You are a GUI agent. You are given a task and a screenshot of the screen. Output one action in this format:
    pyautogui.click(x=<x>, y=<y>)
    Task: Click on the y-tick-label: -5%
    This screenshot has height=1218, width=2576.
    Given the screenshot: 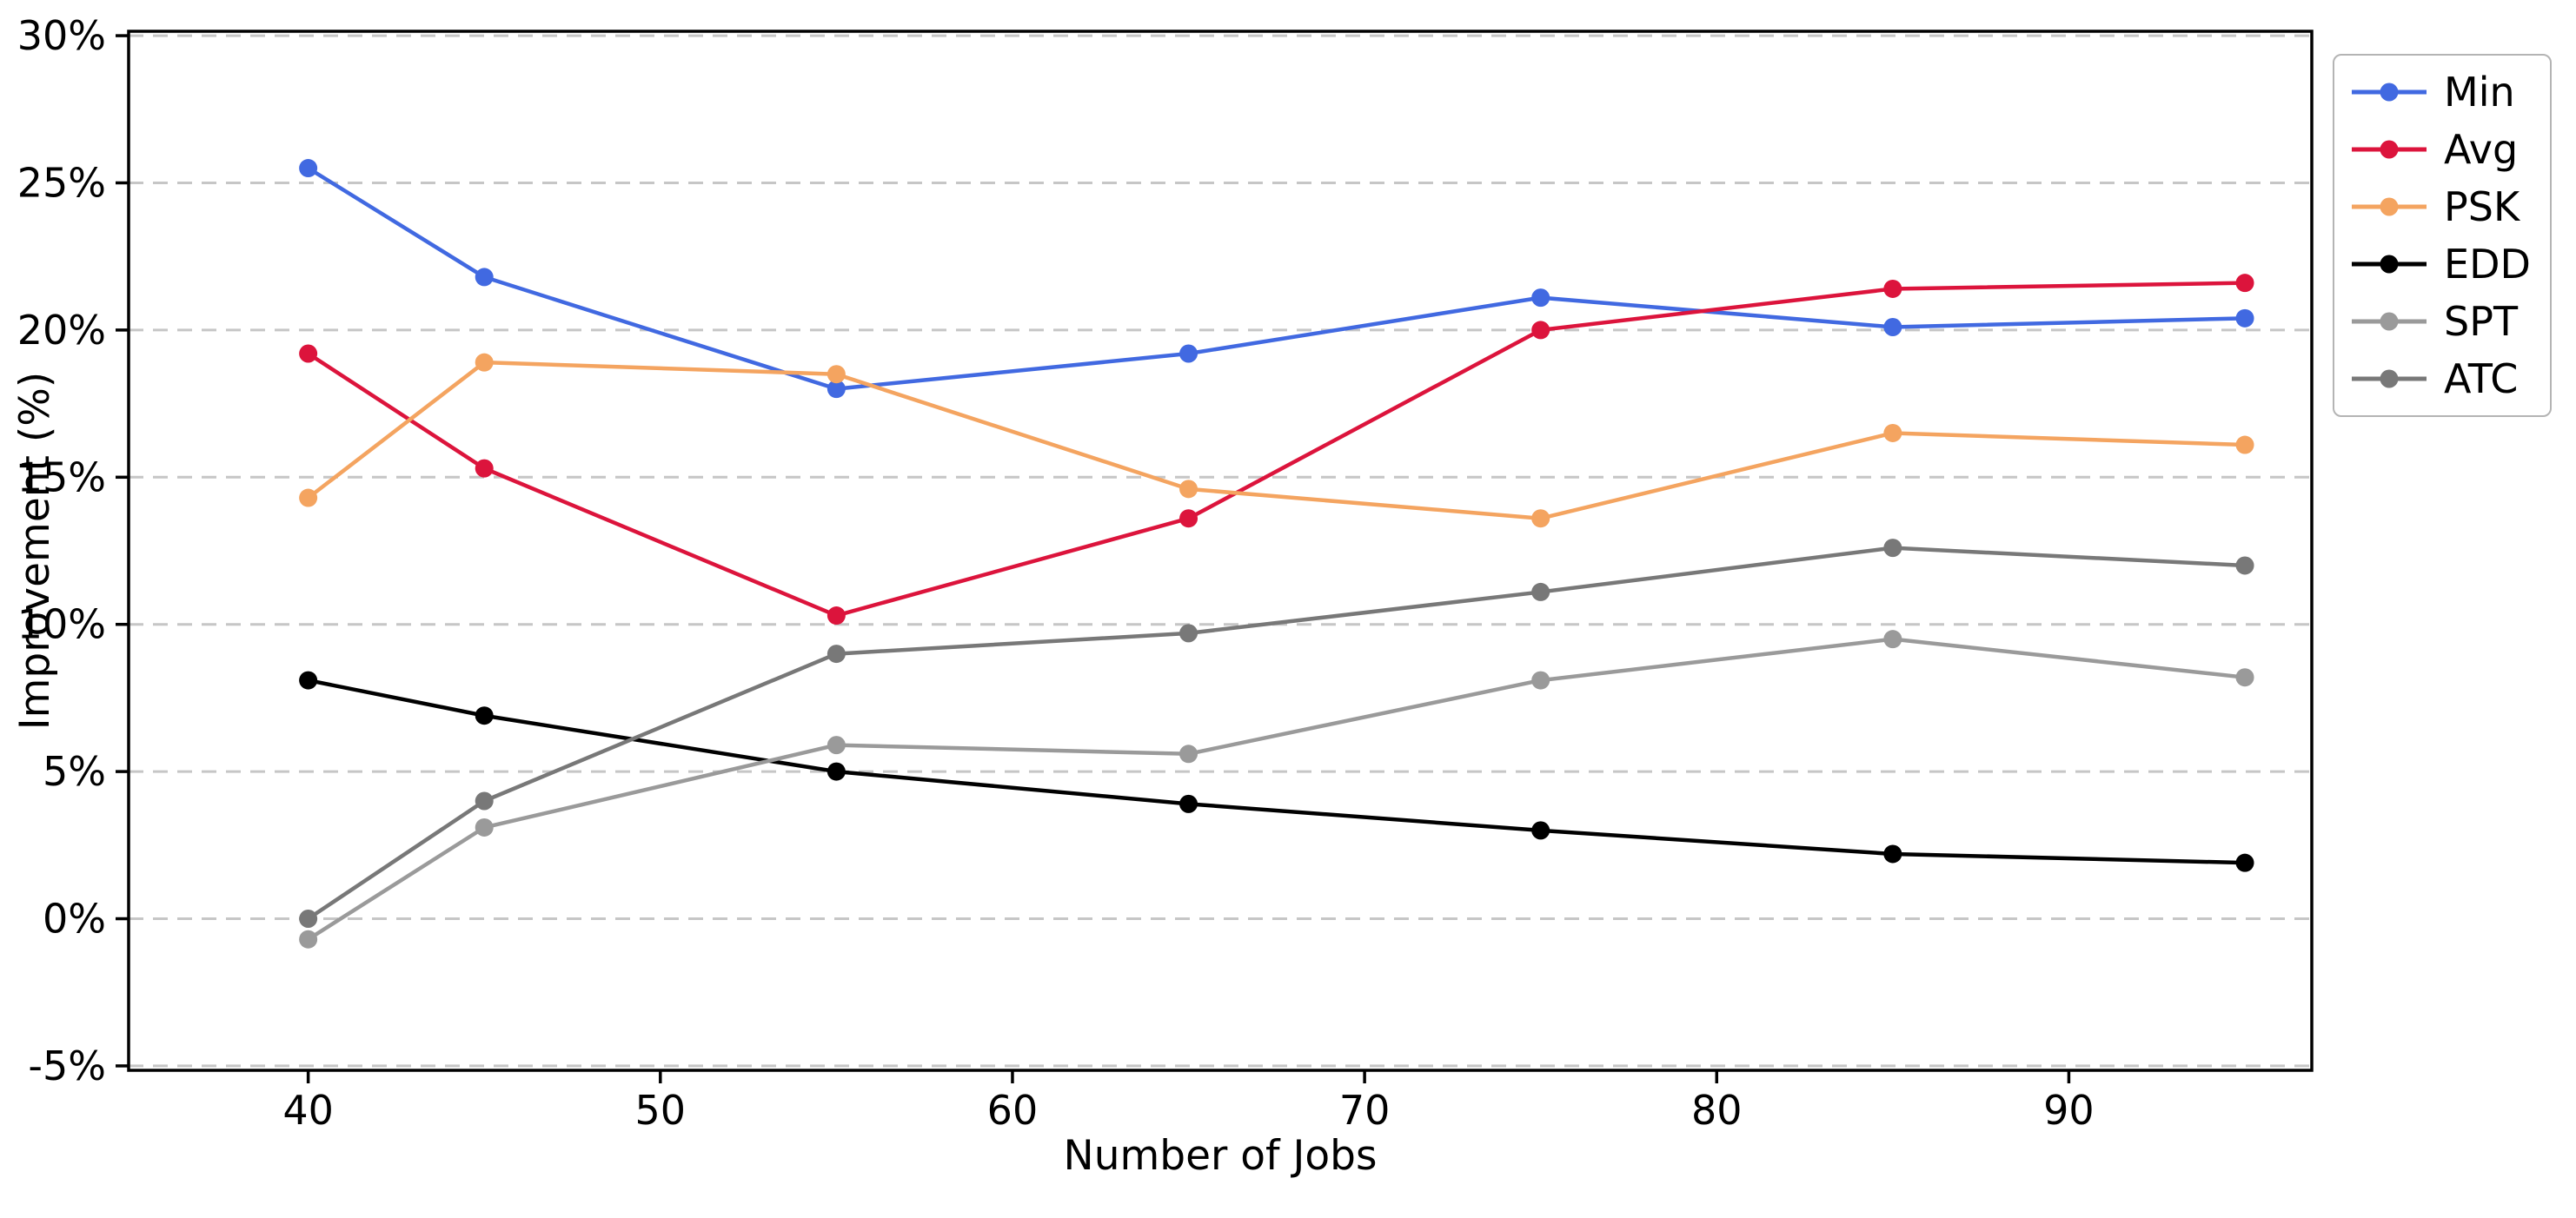 What is the action you would take?
    pyautogui.click(x=67, y=1066)
    